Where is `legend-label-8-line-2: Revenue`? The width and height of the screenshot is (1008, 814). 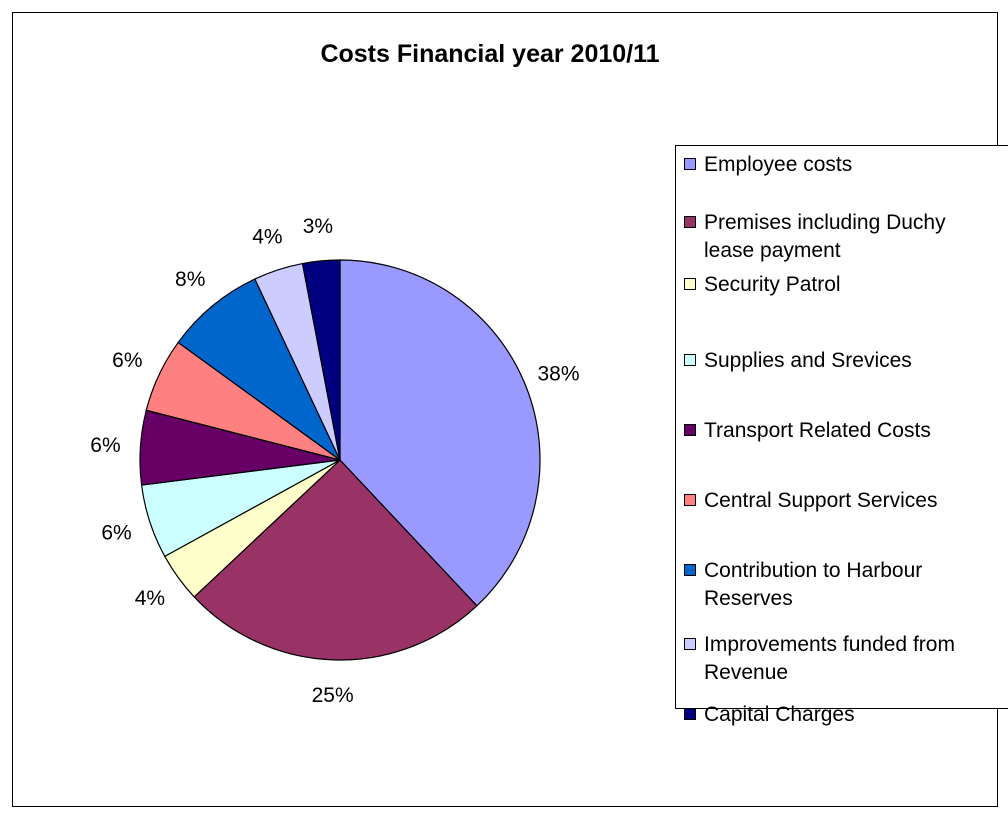 legend-label-8-line-2: Revenue is located at coordinates (746, 672).